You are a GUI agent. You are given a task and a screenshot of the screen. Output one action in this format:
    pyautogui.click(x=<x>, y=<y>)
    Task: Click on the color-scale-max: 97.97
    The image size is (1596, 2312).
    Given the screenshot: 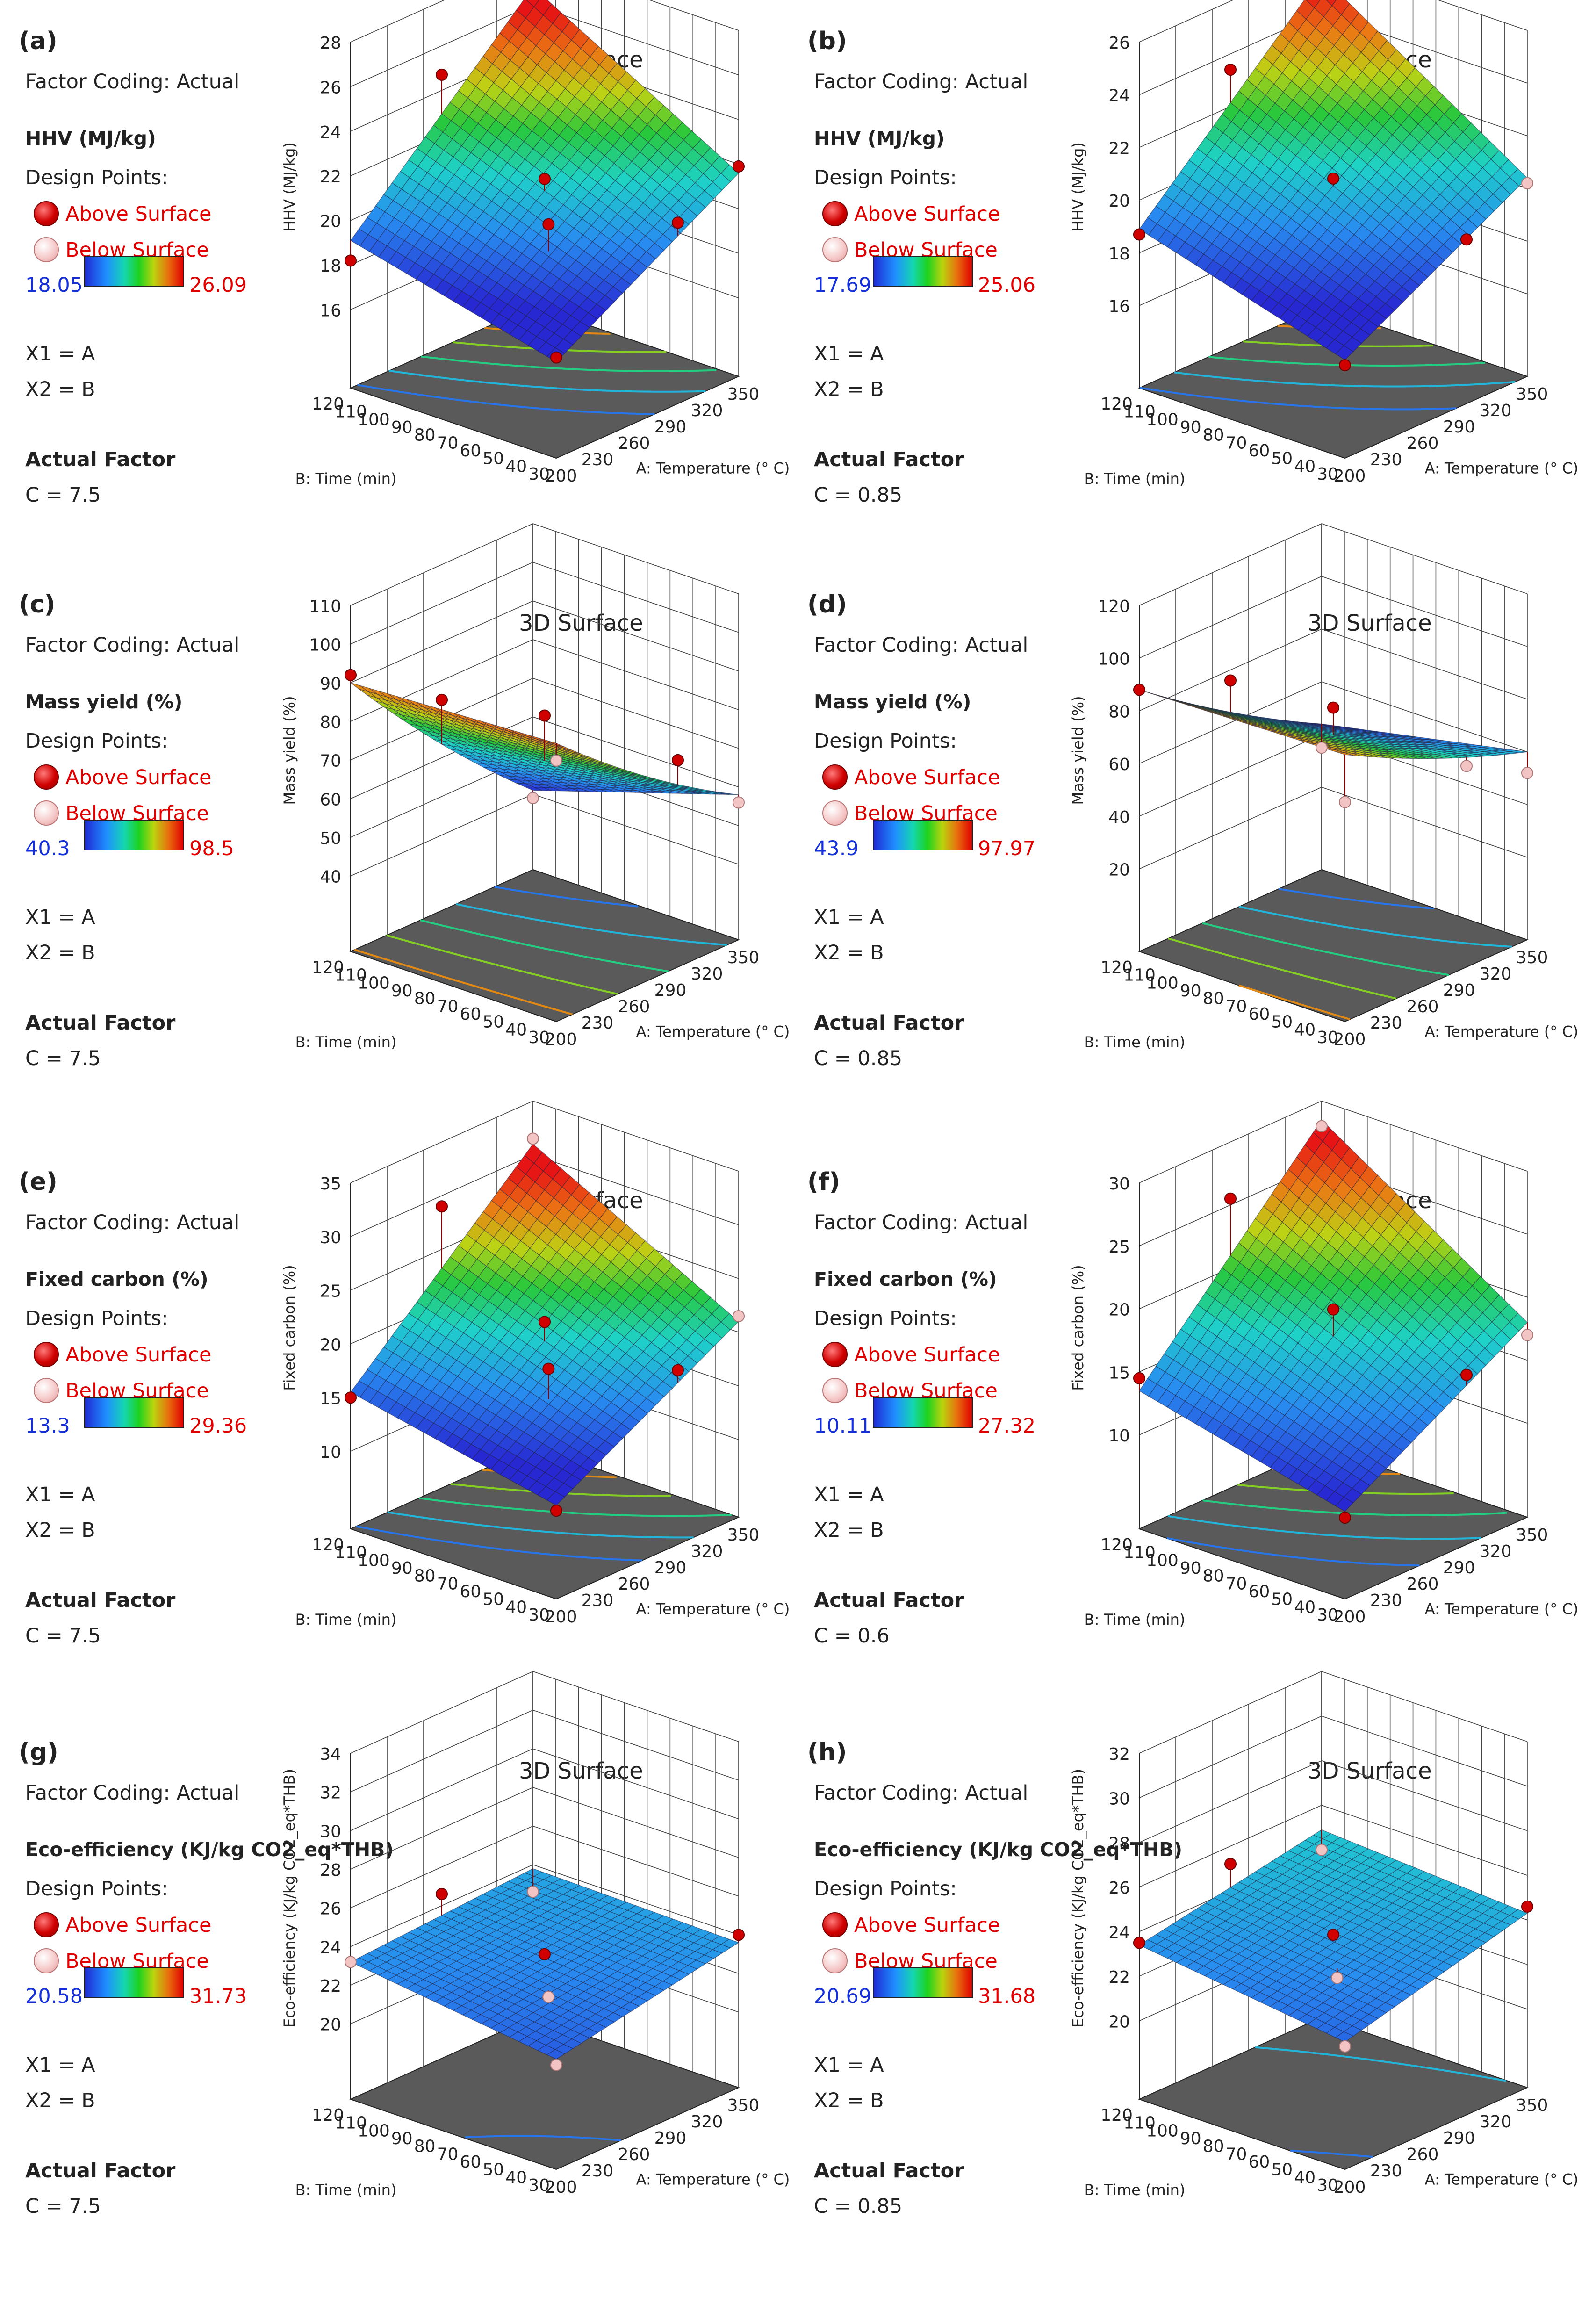 What is the action you would take?
    pyautogui.click(x=1007, y=849)
    